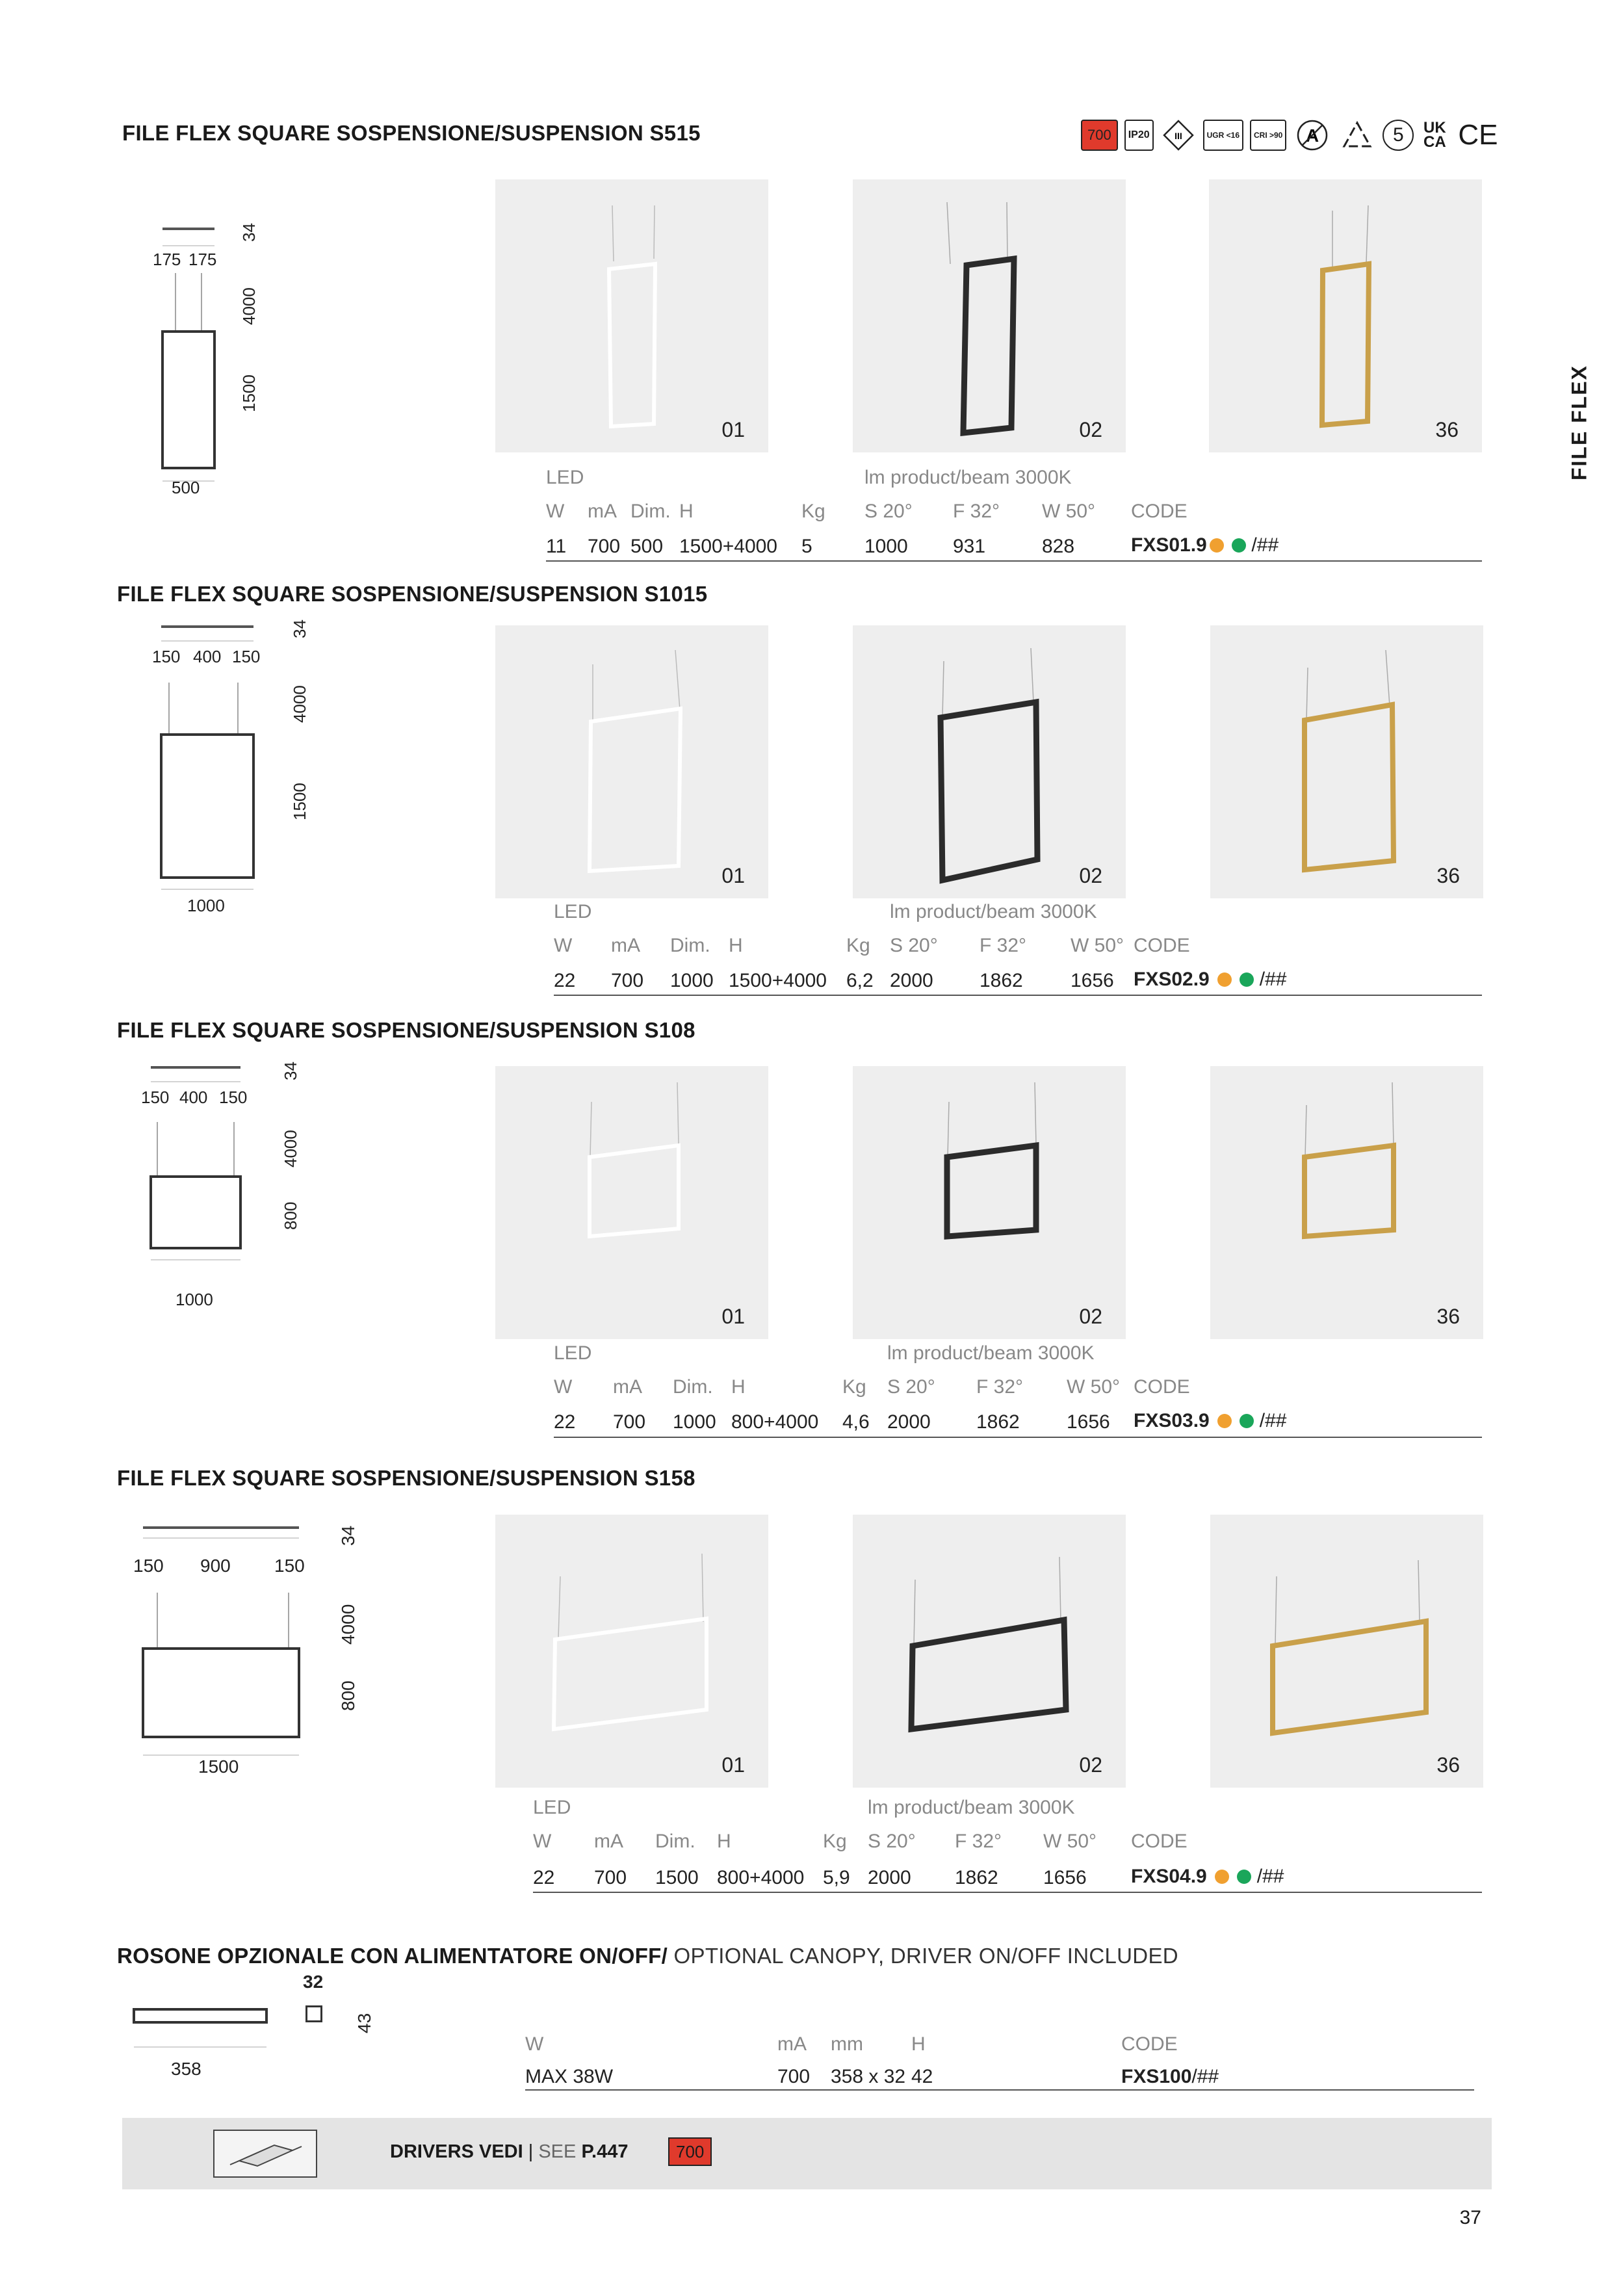  What do you see at coordinates (792, 2044) in the screenshot?
I see `canopy-header-ma: mA` at bounding box center [792, 2044].